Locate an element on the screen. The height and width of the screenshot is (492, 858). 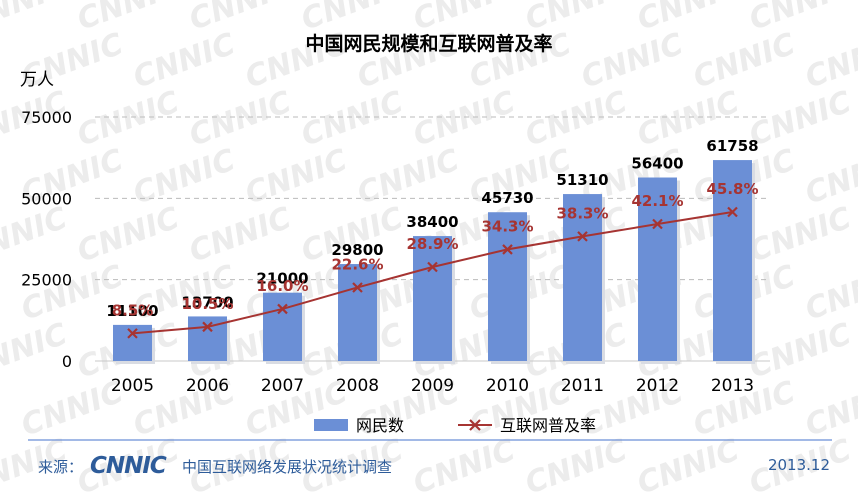
bar-value-label: 11100 is located at coordinates (132, 311).